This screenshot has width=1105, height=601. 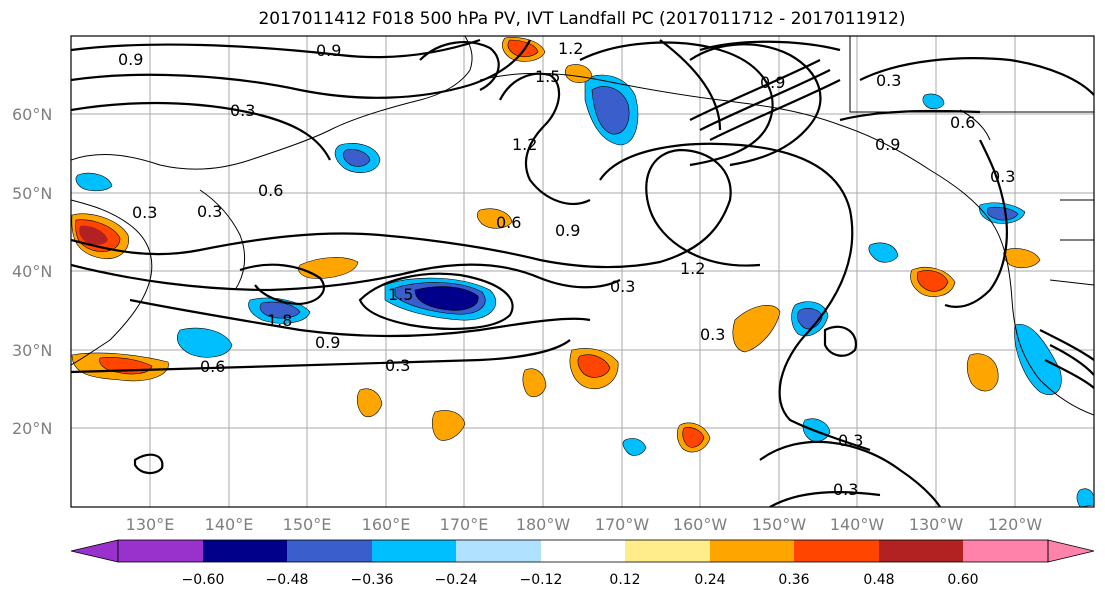 I want to click on colorbar-tick-label: −0.36, so click(x=372, y=580).